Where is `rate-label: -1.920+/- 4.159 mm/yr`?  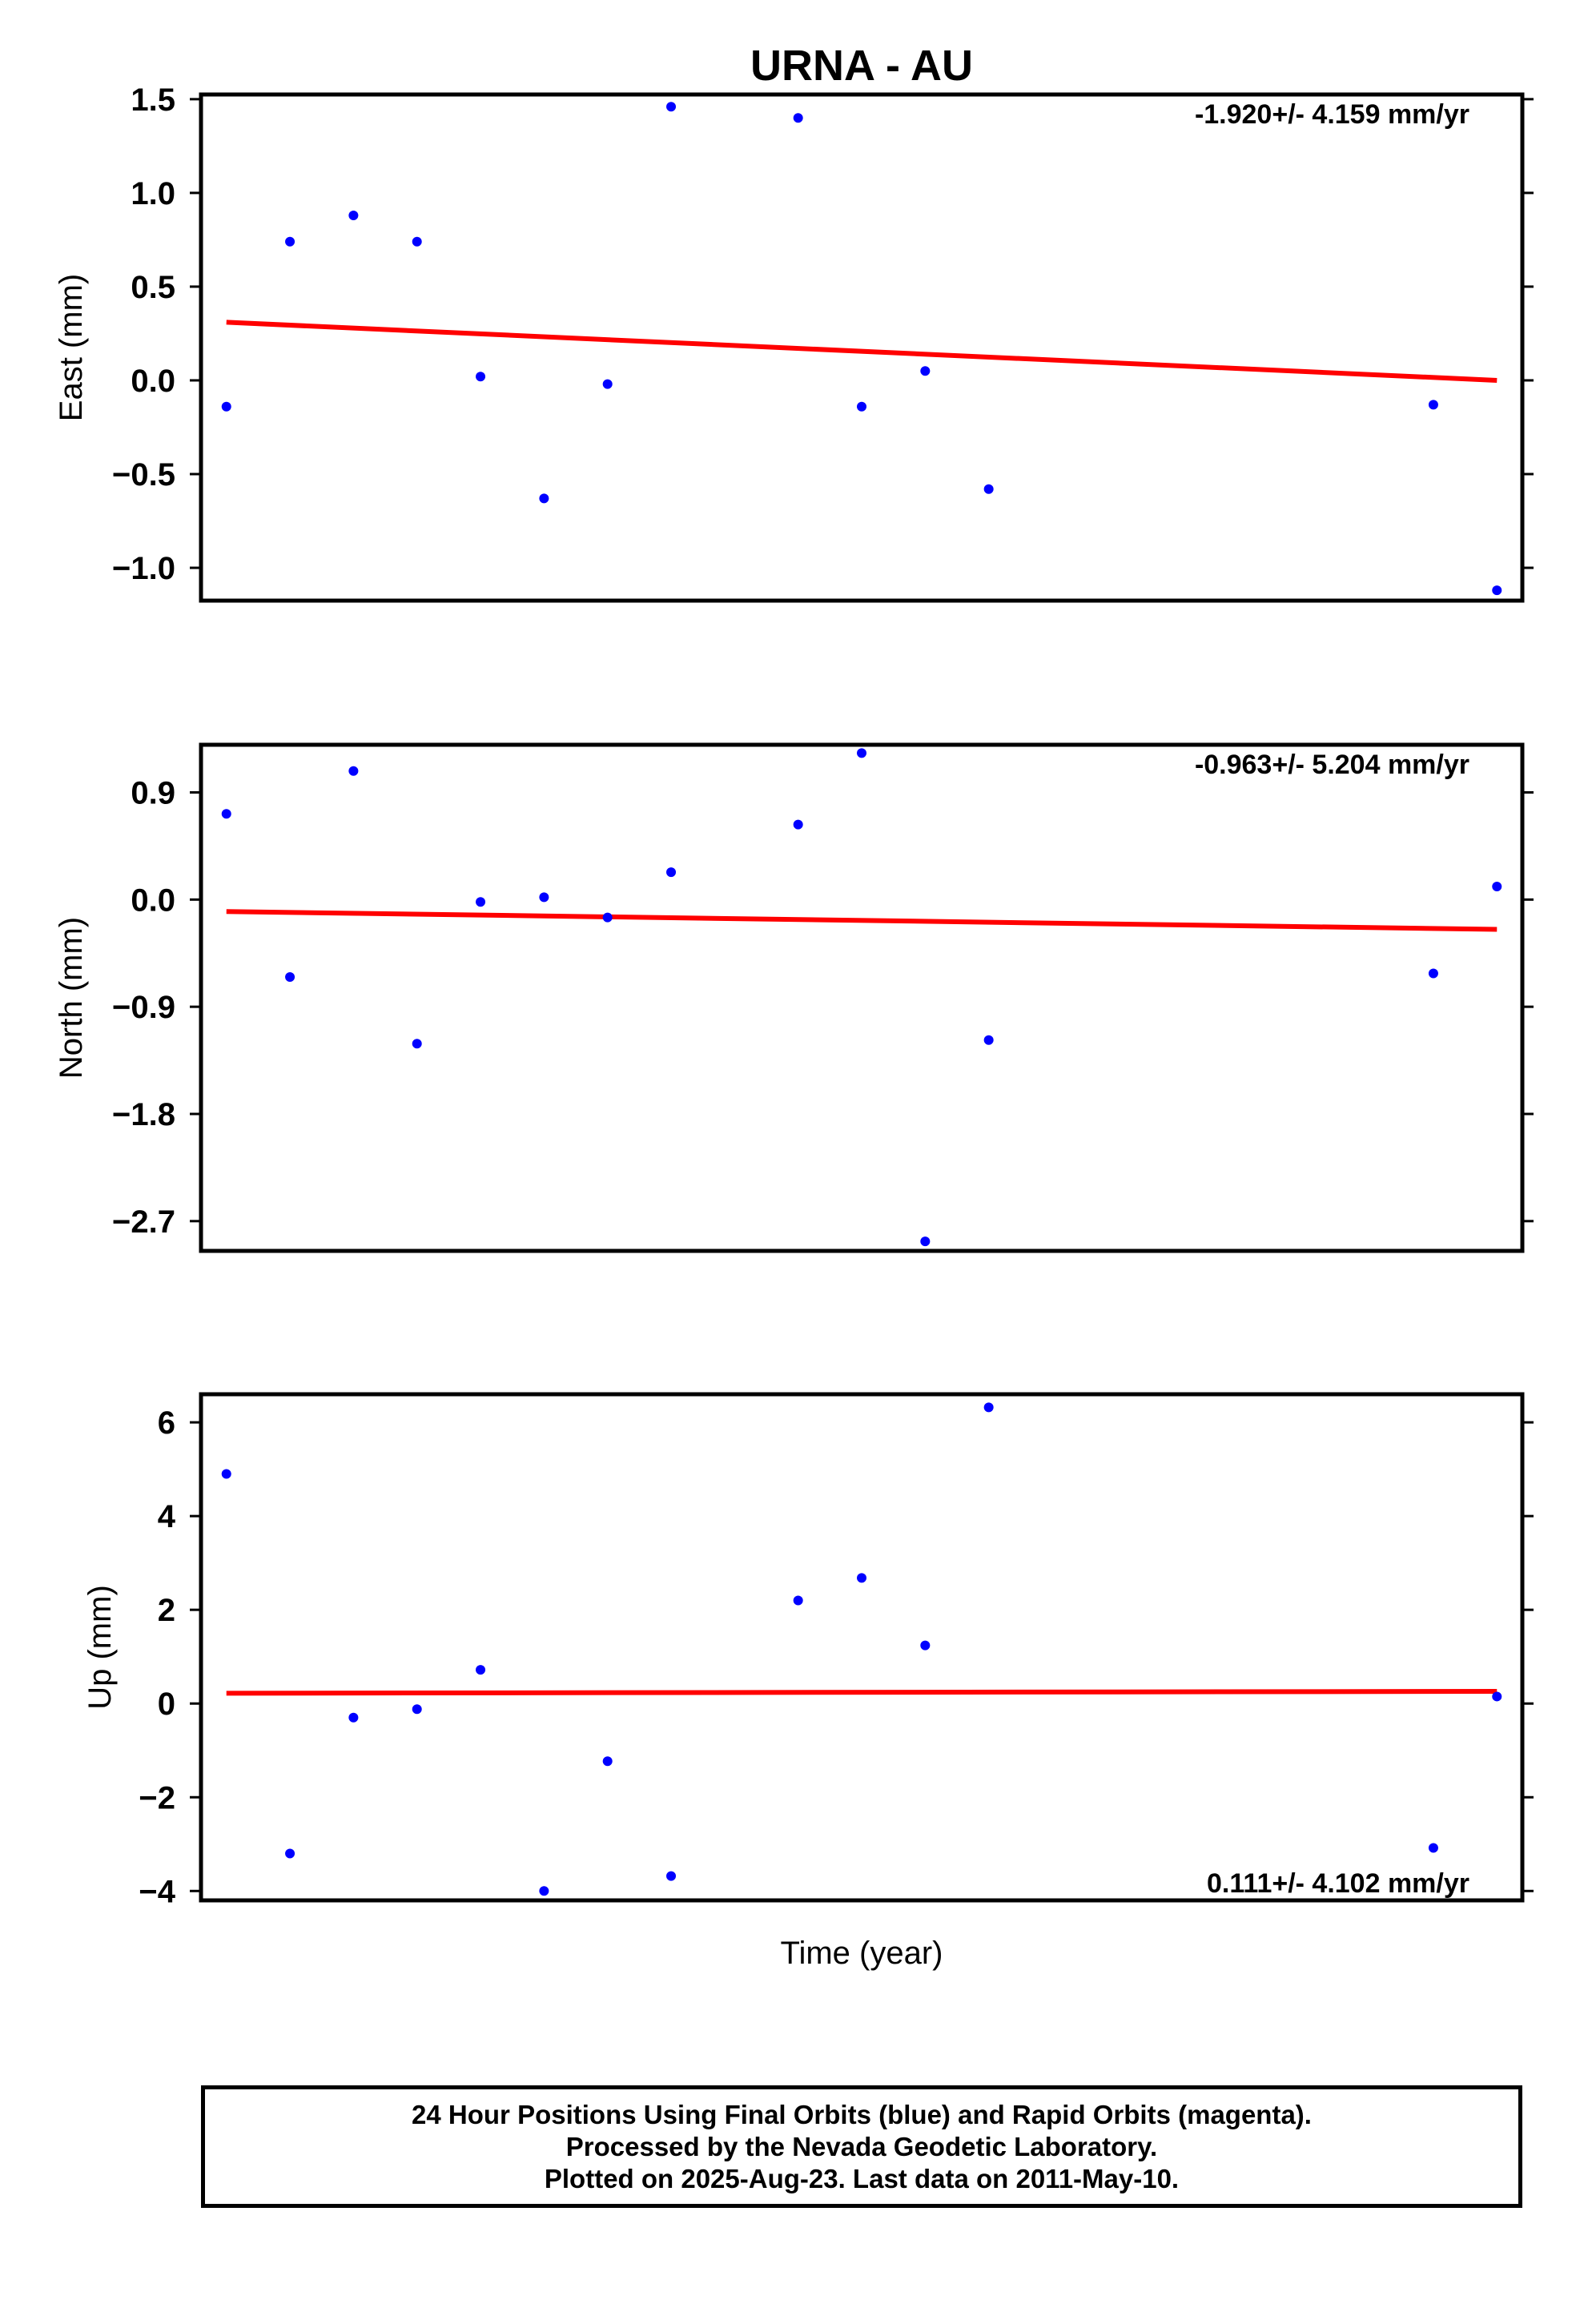 rate-label: -1.920+/- 4.159 mm/yr is located at coordinates (1332, 114).